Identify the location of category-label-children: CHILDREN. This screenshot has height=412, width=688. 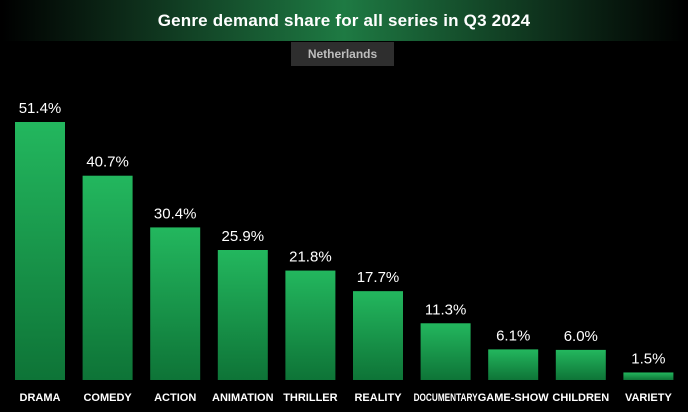
(580, 398).